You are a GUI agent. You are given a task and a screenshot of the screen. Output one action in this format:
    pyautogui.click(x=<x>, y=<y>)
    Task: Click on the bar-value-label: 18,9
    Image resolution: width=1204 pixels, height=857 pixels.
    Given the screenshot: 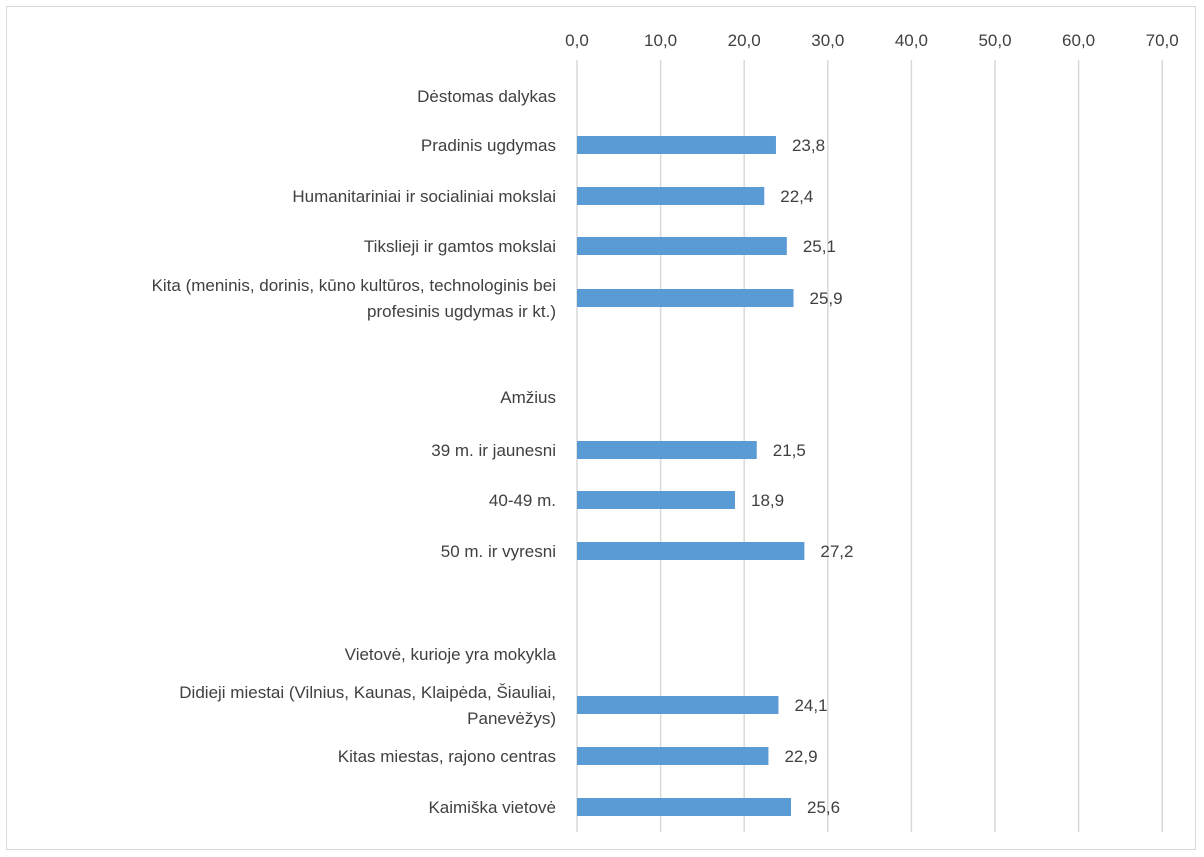 What is the action you would take?
    pyautogui.click(x=767, y=500)
    